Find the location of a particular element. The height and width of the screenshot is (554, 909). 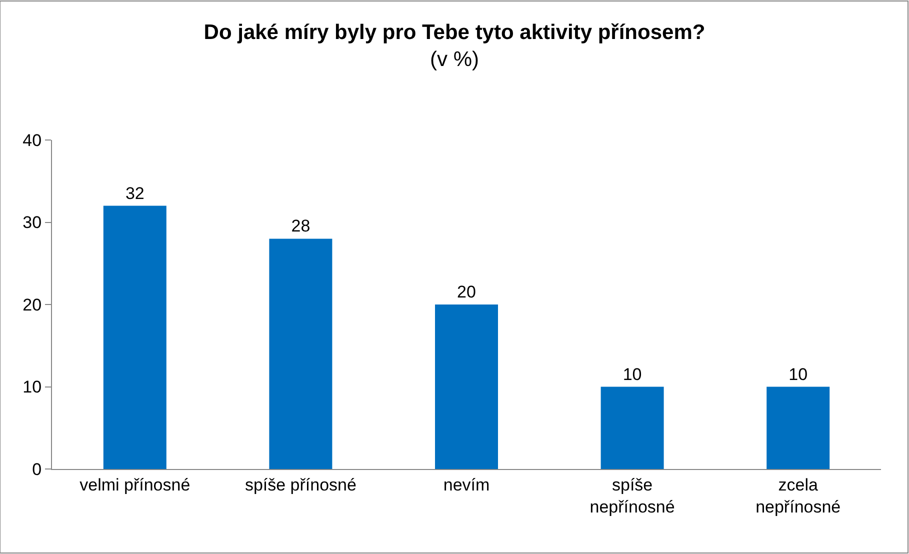

y-tick-label: 0 is located at coordinates (37, 469).